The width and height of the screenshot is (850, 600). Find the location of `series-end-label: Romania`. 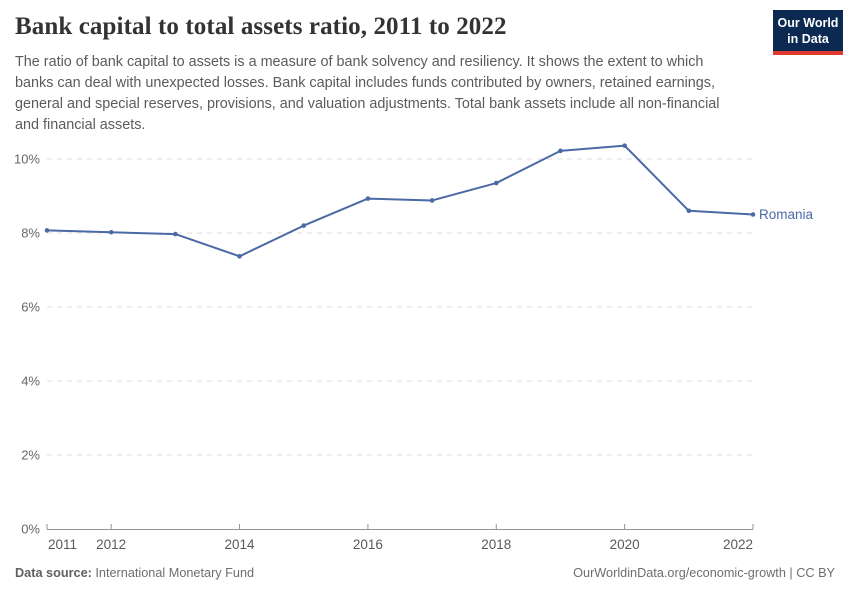

series-end-label: Romania is located at coordinates (786, 214).